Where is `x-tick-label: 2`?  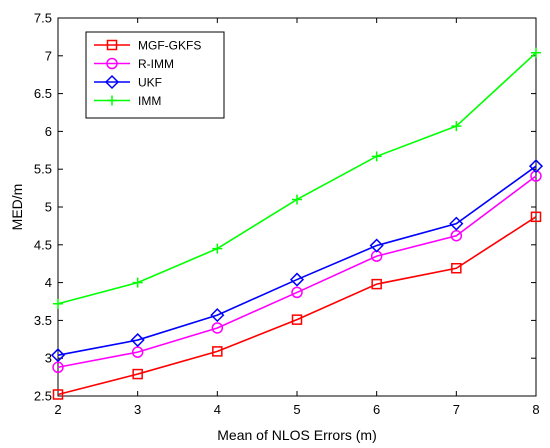 x-tick-label: 2 is located at coordinates (57, 409).